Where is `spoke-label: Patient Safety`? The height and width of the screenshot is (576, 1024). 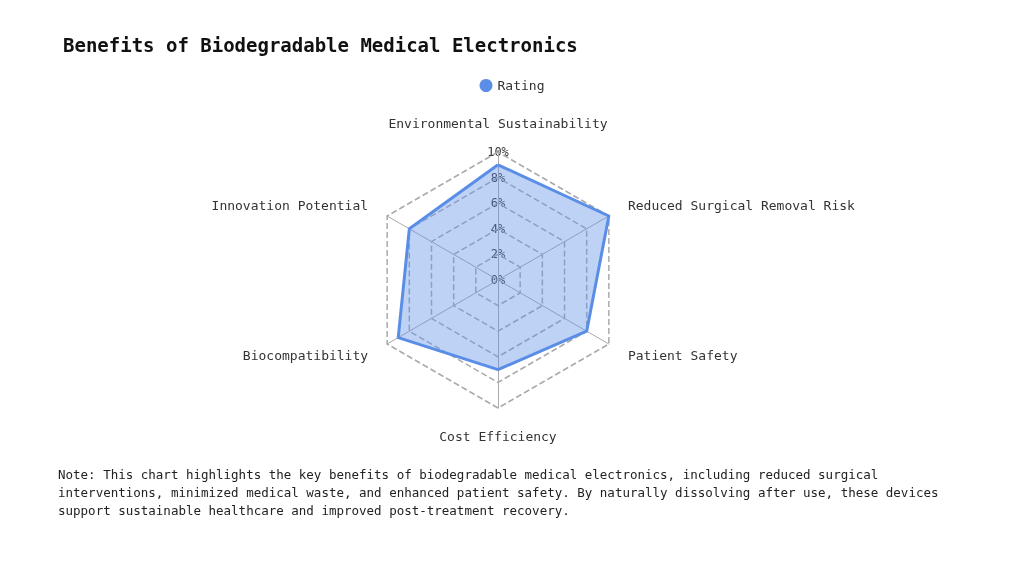 spoke-label: Patient Safety is located at coordinates (682, 355).